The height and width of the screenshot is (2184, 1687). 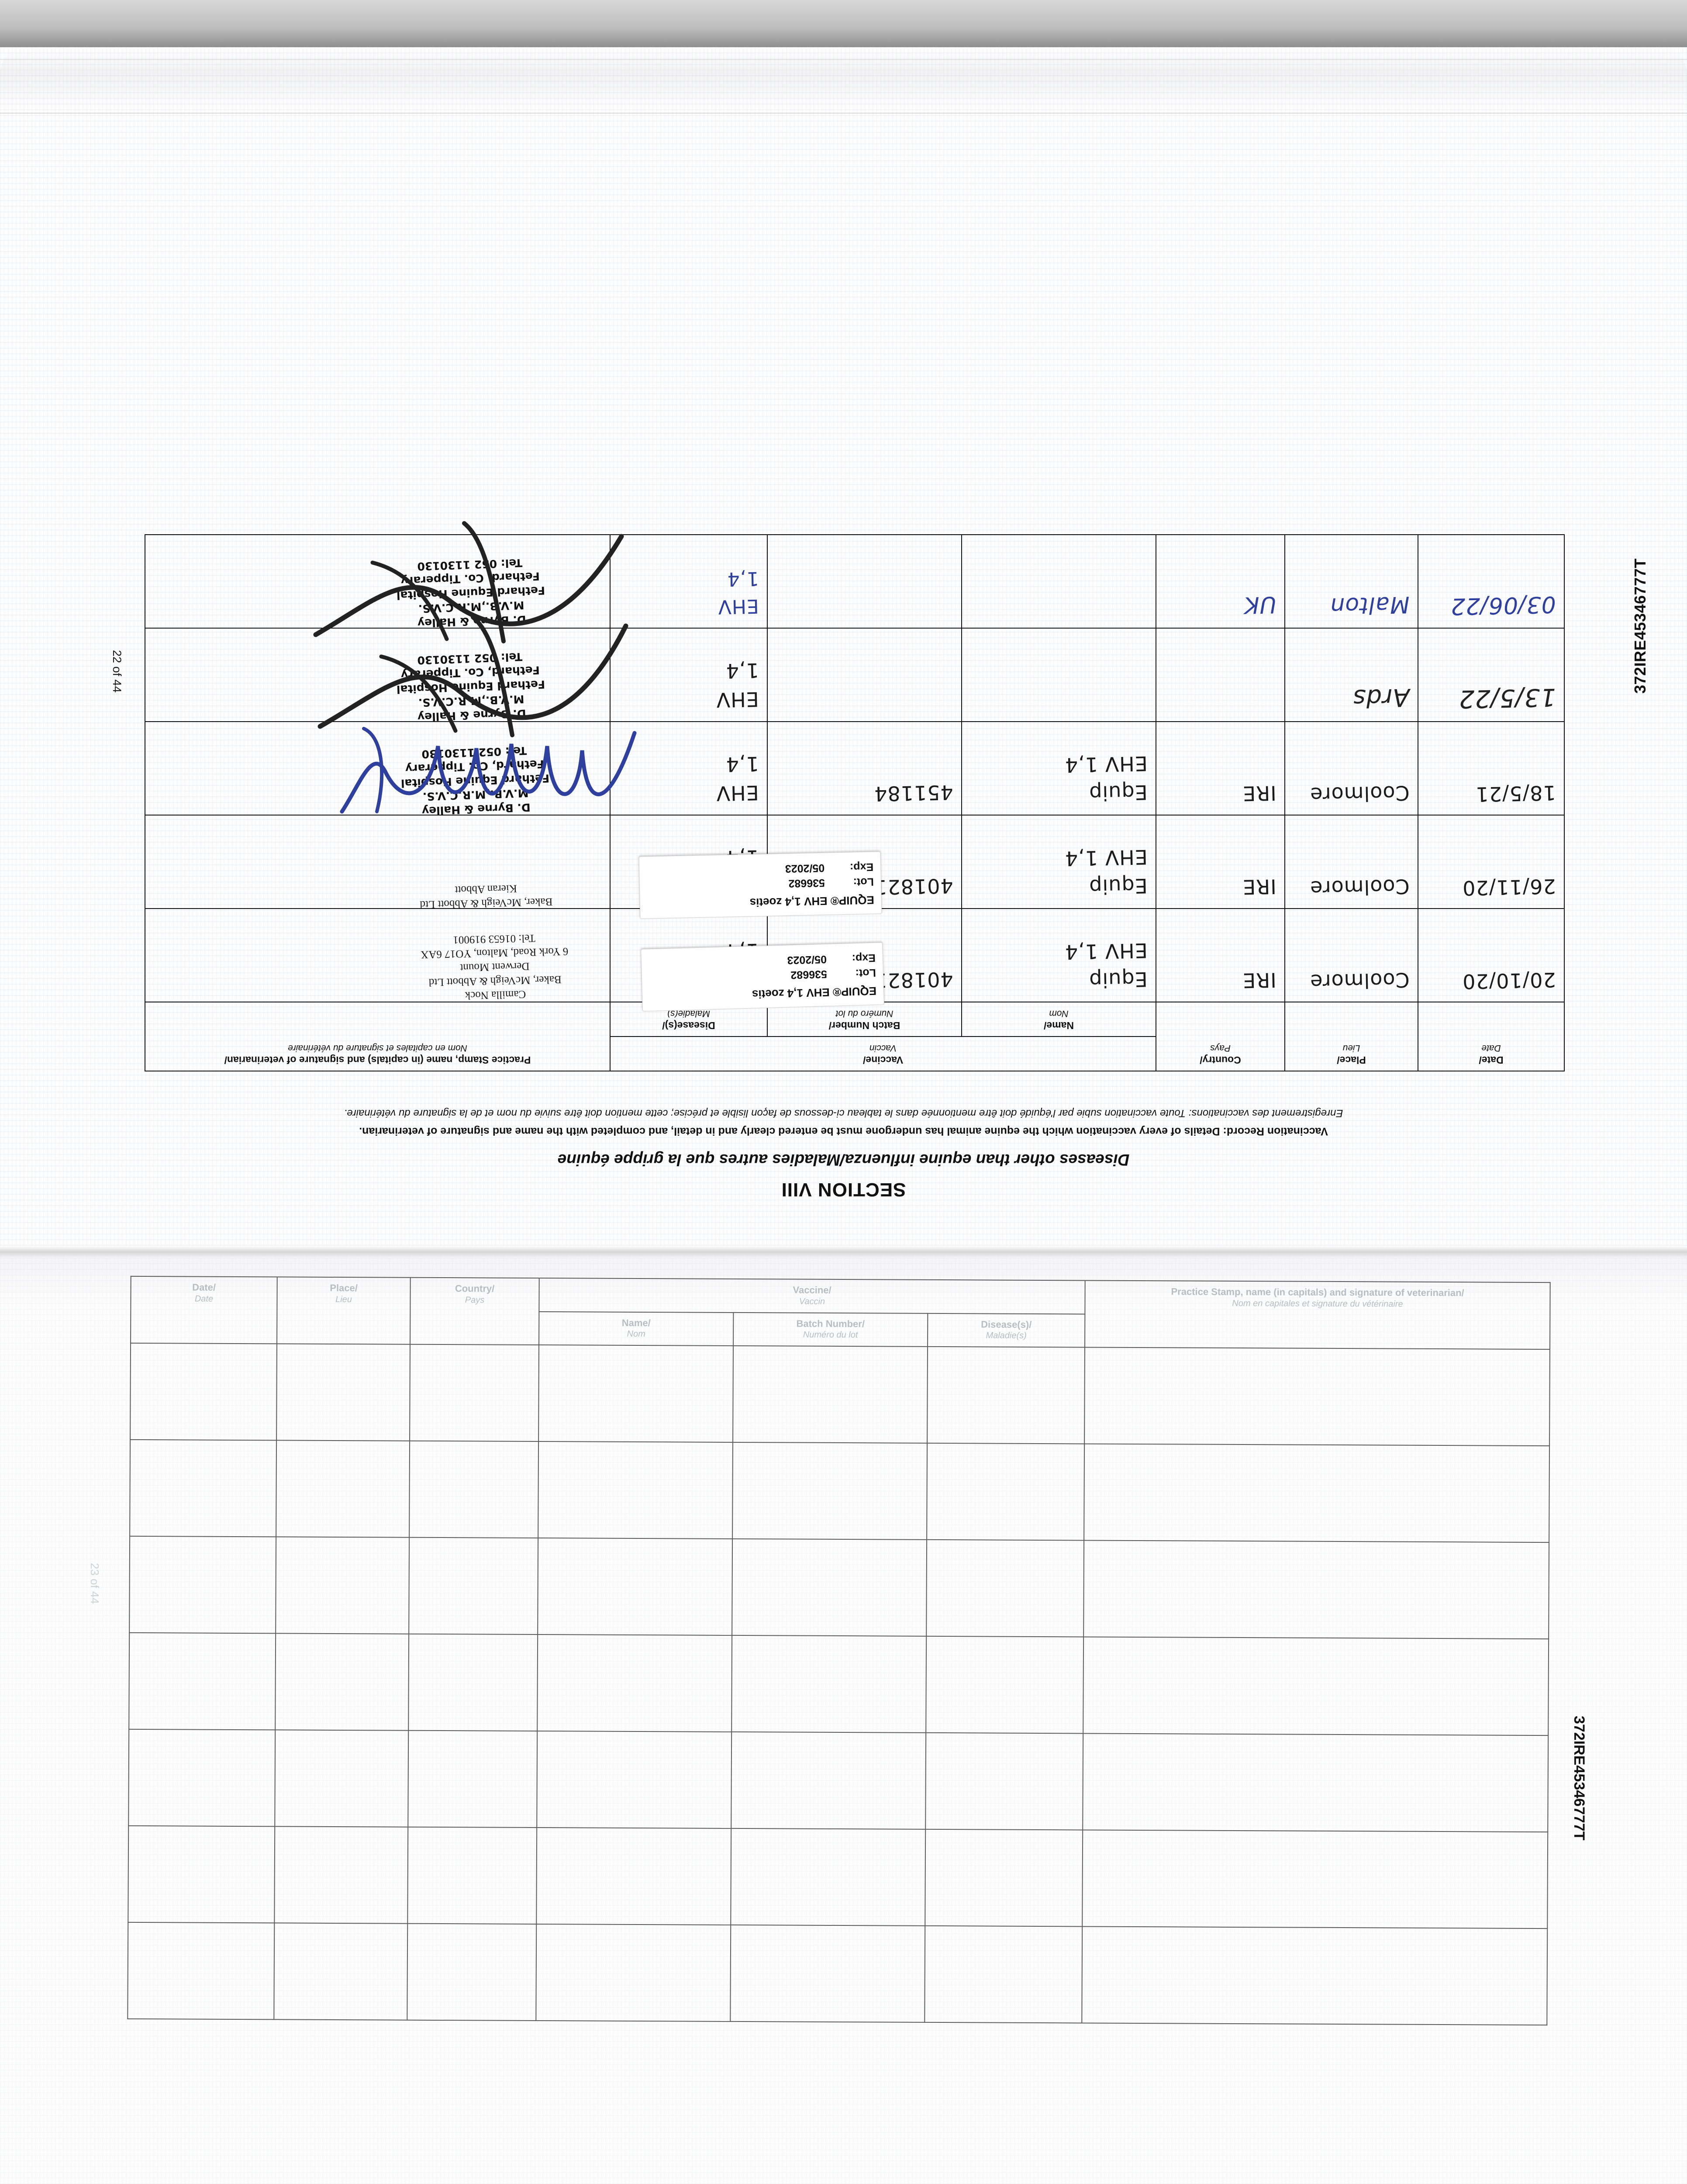 I want to click on page-number: 23 of 44, so click(x=94, y=1583).